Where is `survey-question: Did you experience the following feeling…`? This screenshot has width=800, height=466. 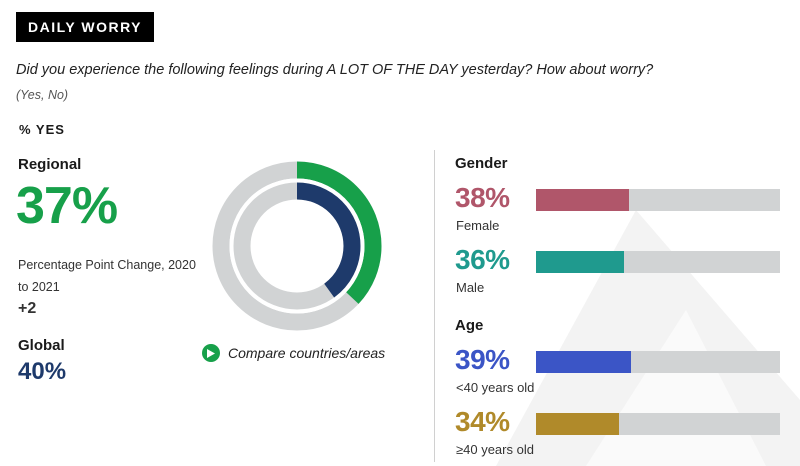
survey-question: Did you experience the following feeling… is located at coordinates (335, 70).